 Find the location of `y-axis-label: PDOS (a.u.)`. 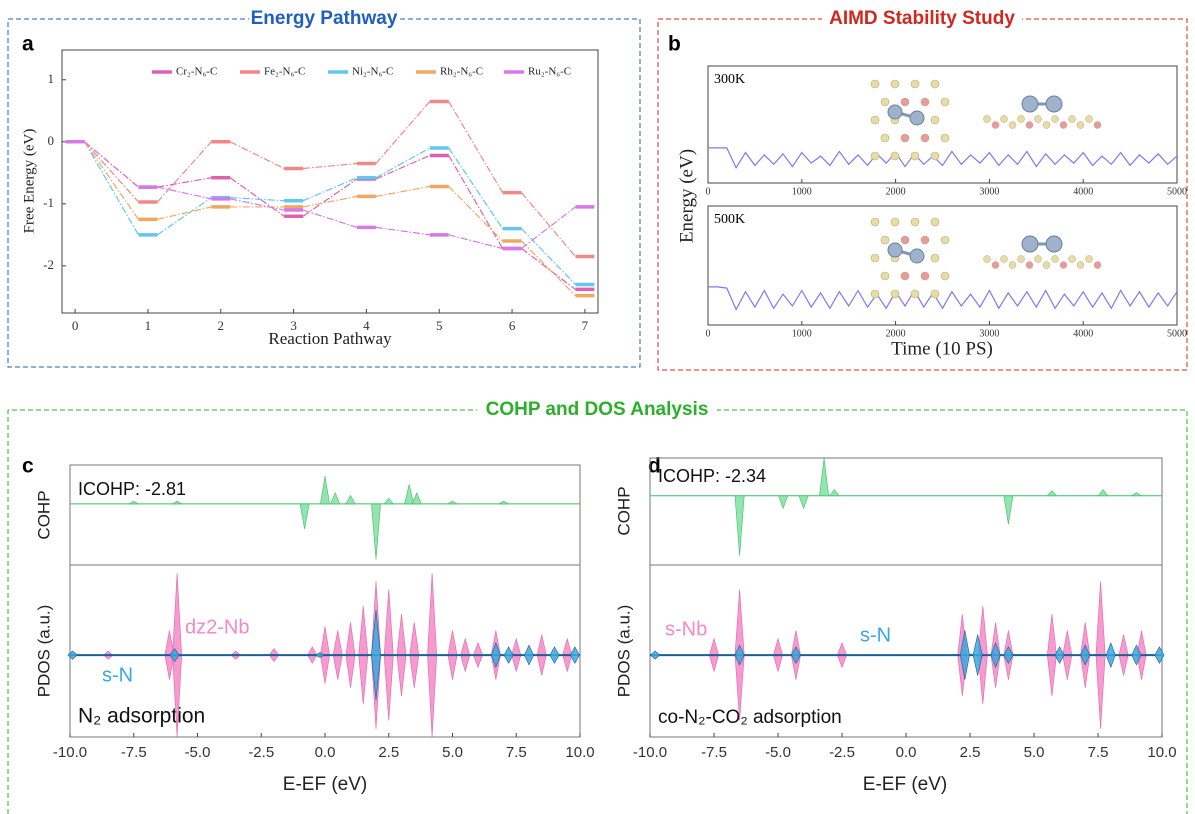

y-axis-label: PDOS (a.u.) is located at coordinates (43, 651).